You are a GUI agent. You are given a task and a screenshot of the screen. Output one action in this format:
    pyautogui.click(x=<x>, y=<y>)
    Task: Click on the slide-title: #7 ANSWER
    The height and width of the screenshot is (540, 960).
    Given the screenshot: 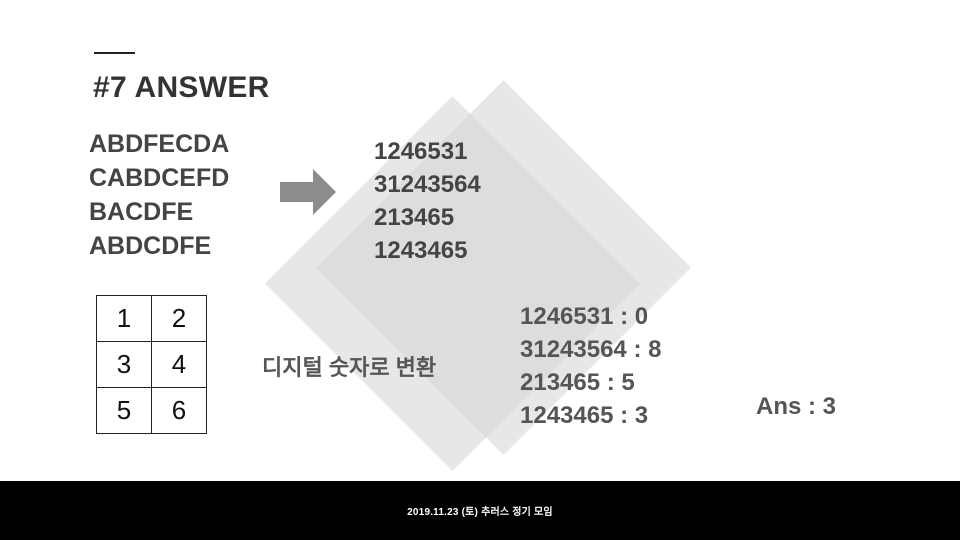 What is the action you would take?
    pyautogui.click(x=181, y=87)
    